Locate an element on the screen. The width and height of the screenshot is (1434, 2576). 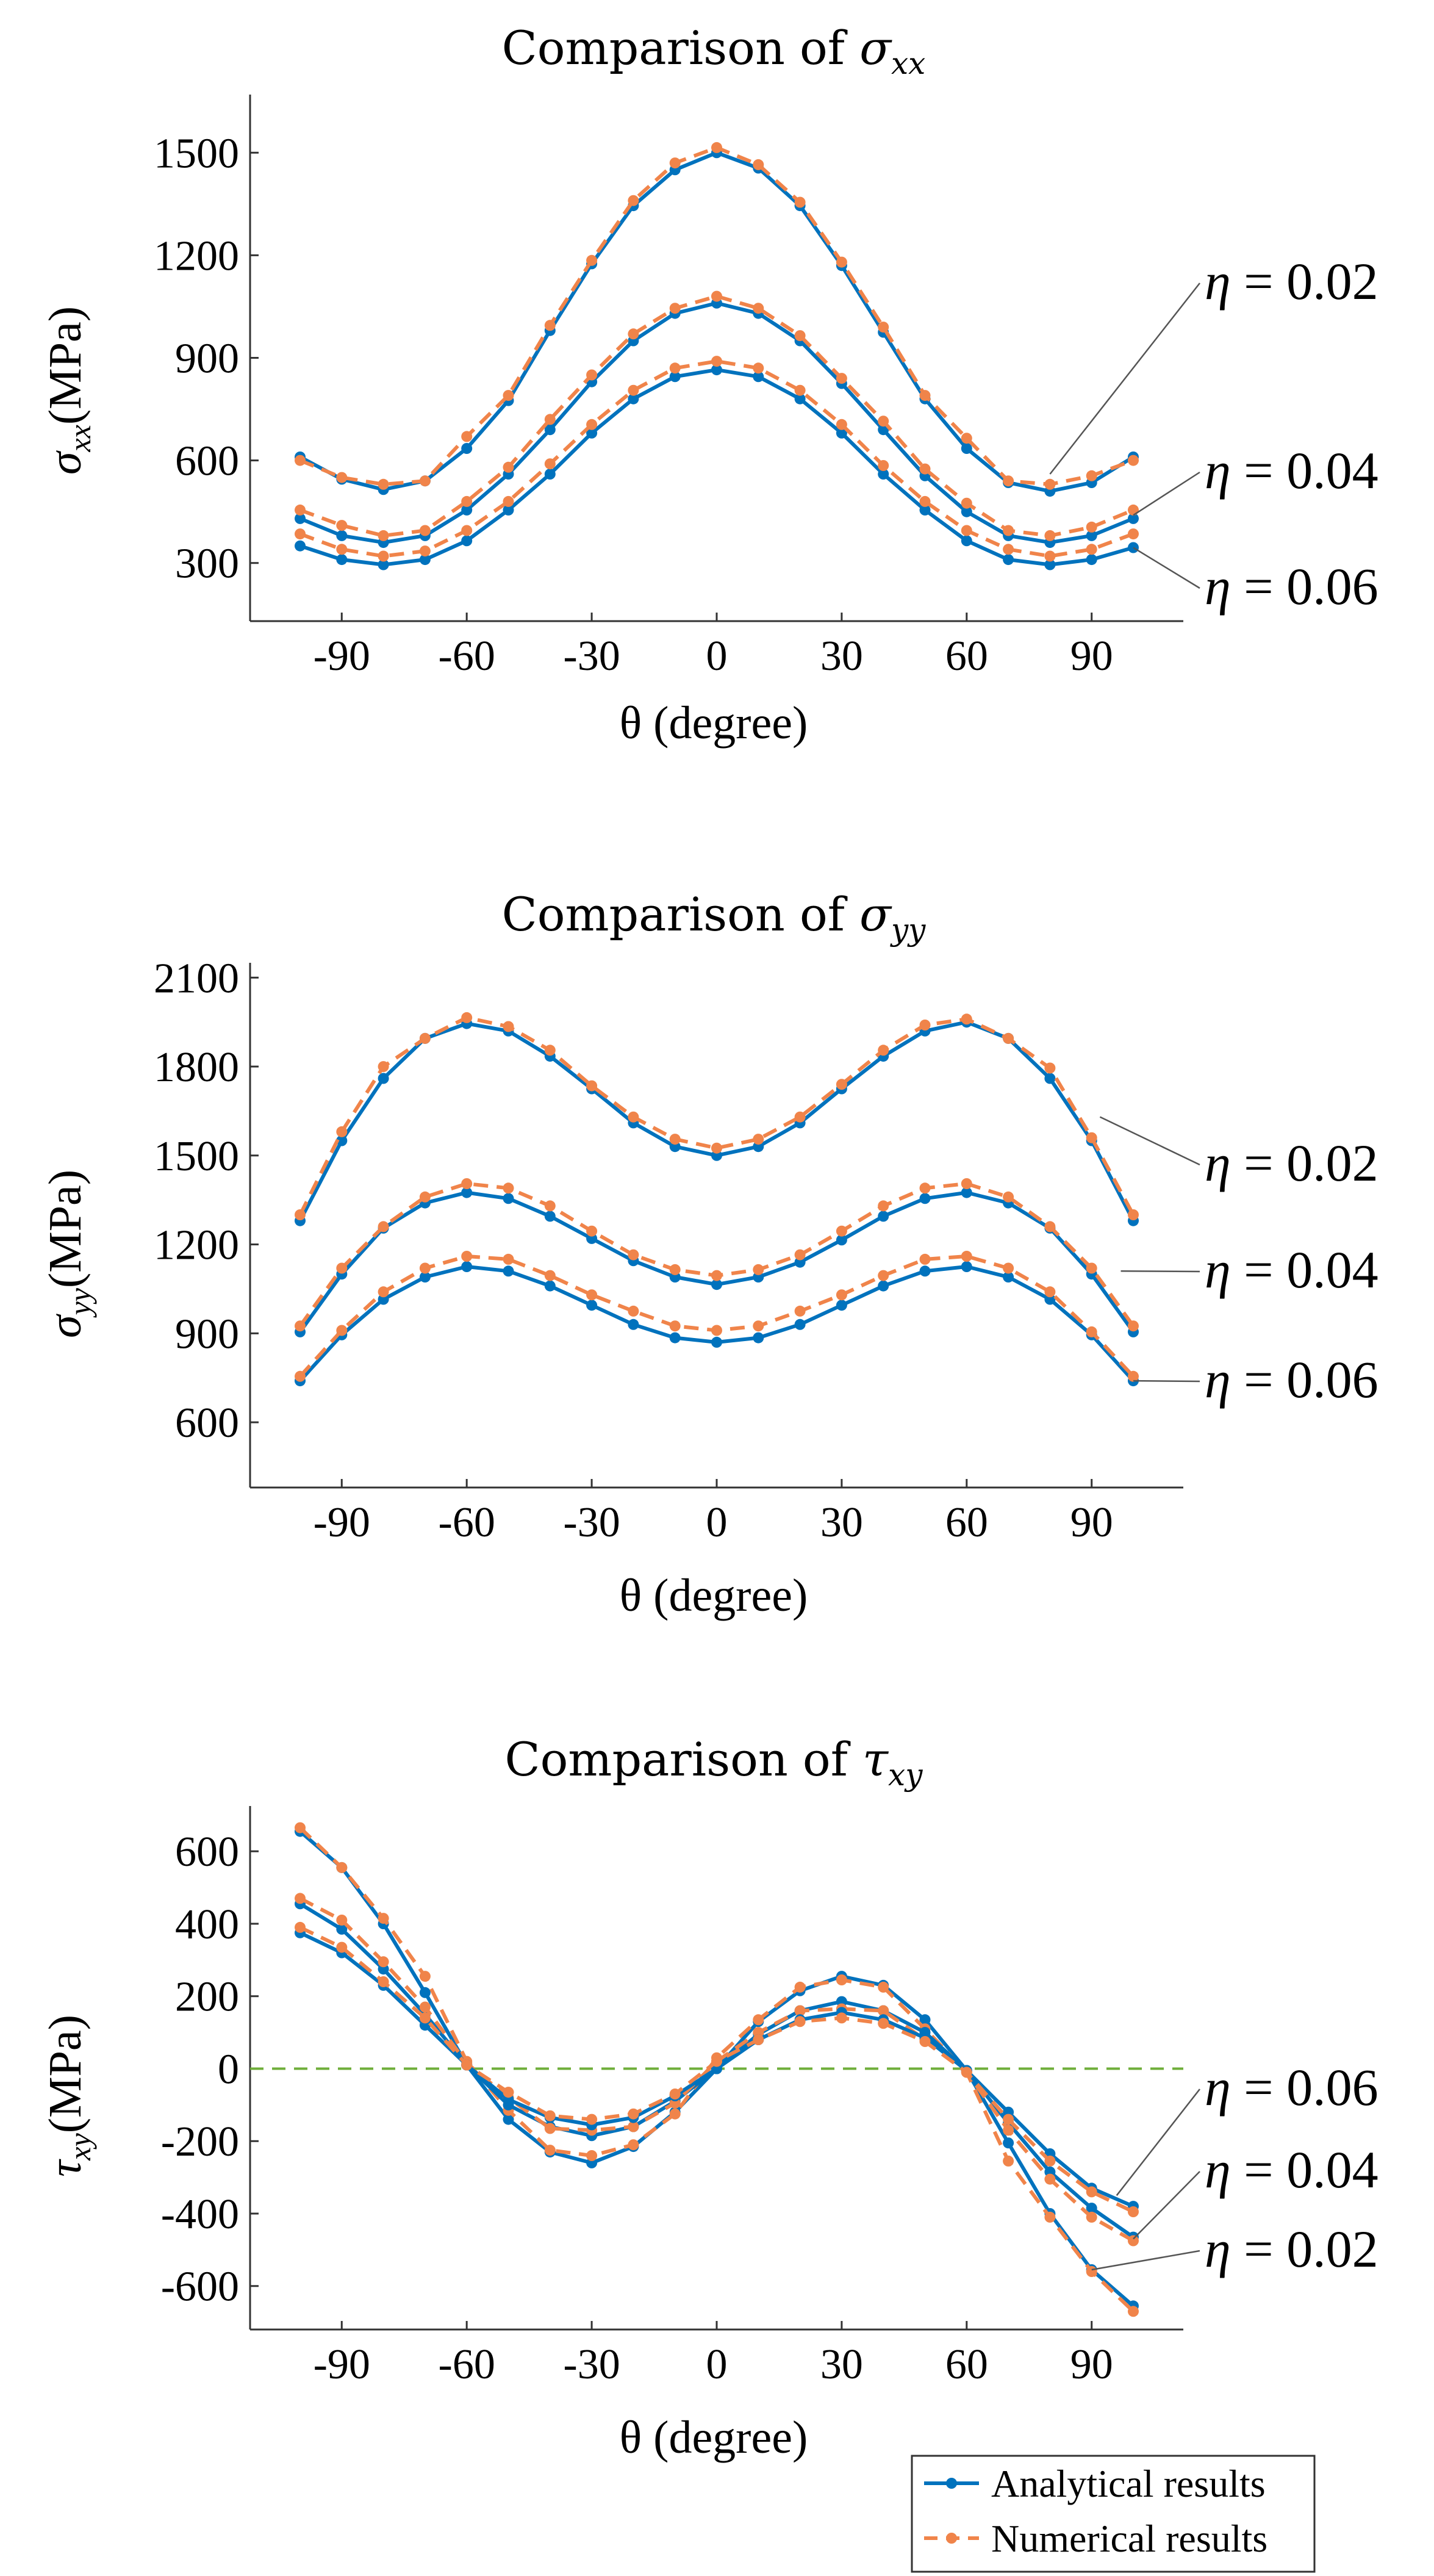
annotation: η = 0.02 is located at coordinates (1234, 2249).